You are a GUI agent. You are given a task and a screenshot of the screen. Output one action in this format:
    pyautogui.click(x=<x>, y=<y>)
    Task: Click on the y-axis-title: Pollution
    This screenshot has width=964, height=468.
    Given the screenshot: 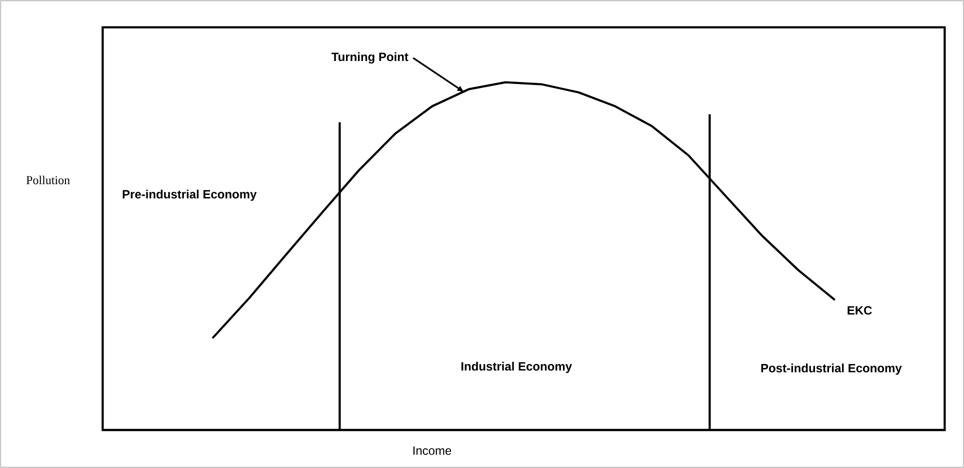 What is the action you would take?
    pyautogui.click(x=48, y=180)
    